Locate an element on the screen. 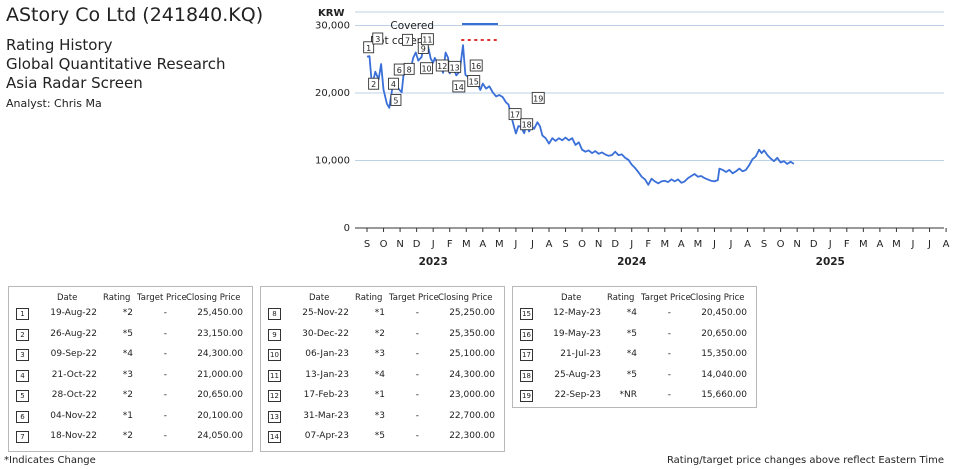  y-tick-label: 30,000 is located at coordinates (332, 26).